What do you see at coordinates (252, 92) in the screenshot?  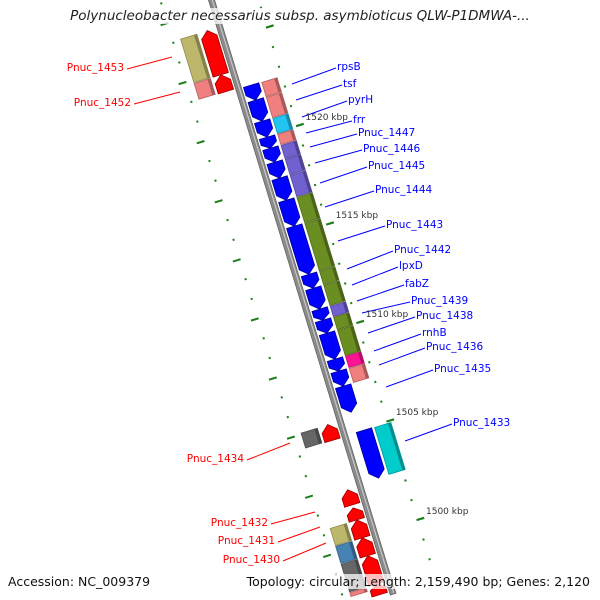 I see `gene-arrow-rpsB` at bounding box center [252, 92].